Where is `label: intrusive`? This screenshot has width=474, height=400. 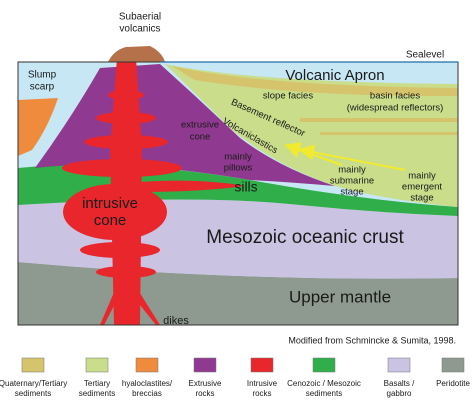
label: intrusive is located at coordinates (110, 203).